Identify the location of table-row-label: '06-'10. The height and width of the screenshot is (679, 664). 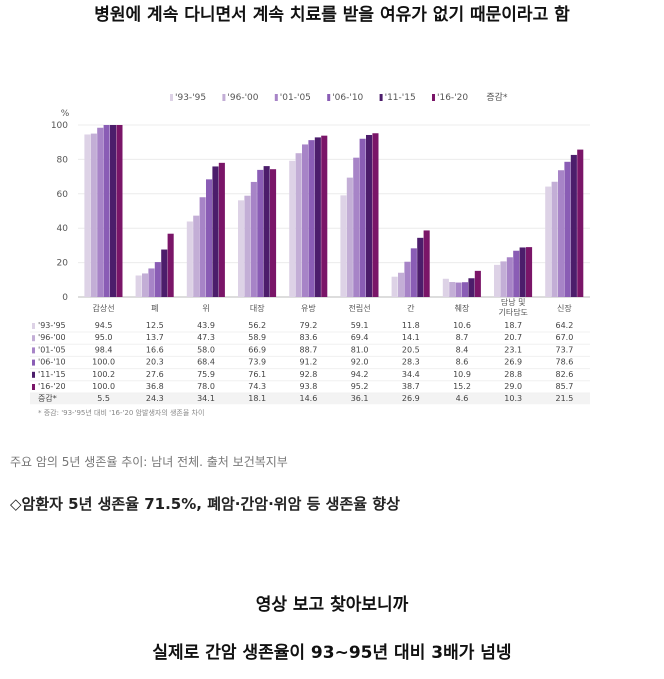
(52, 362).